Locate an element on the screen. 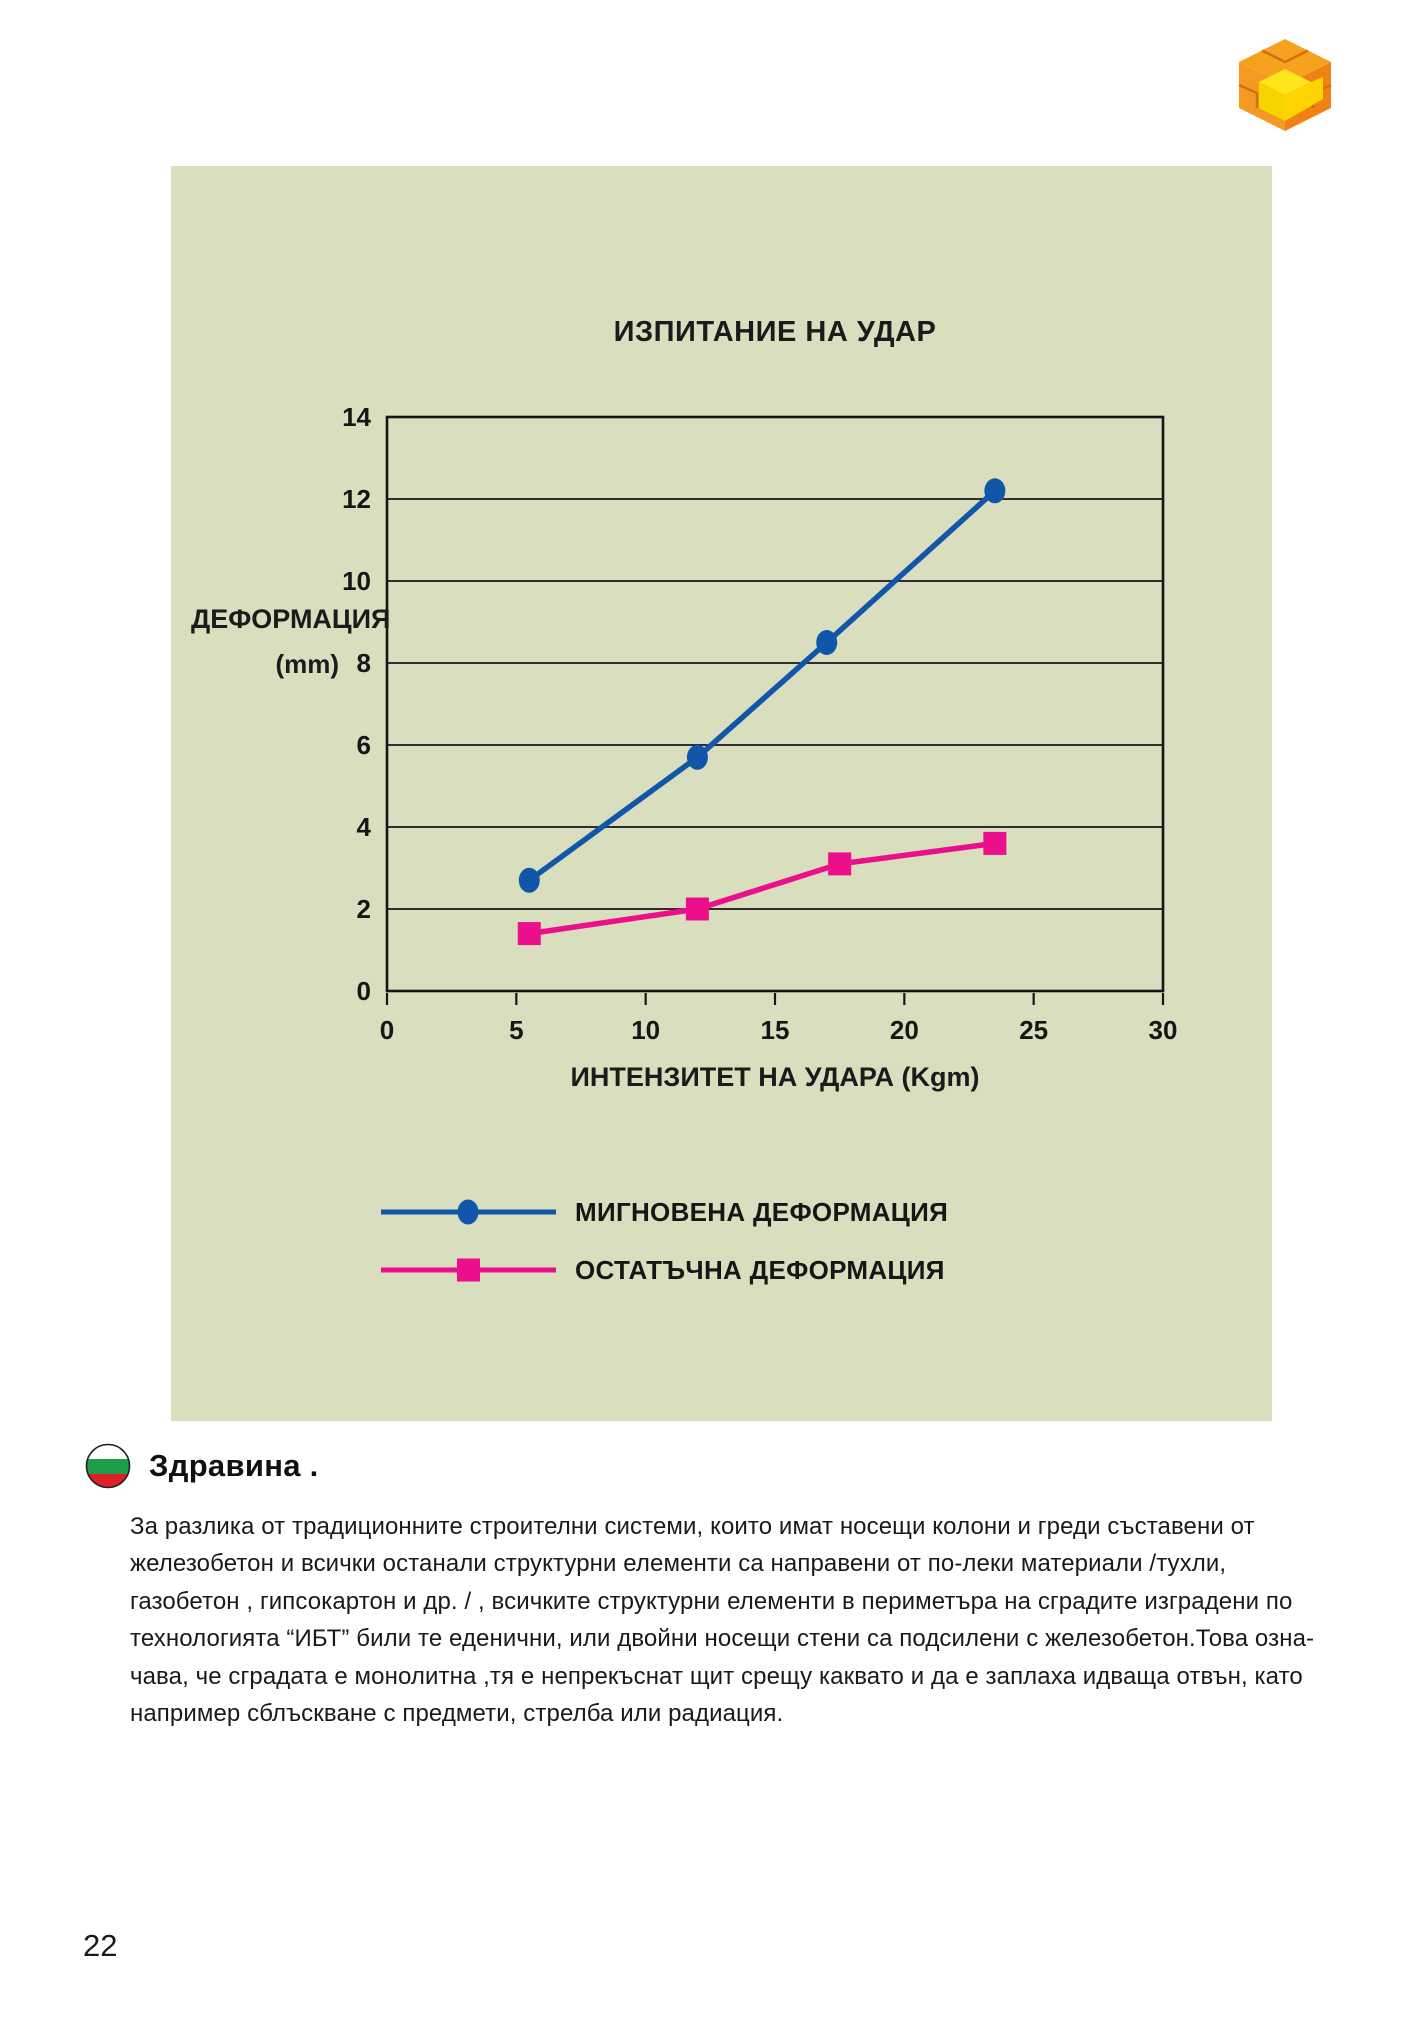 The height and width of the screenshot is (2018, 1428). chart-title: ИЗПИТАНИЕ НА УДАР is located at coordinates (775, 332).